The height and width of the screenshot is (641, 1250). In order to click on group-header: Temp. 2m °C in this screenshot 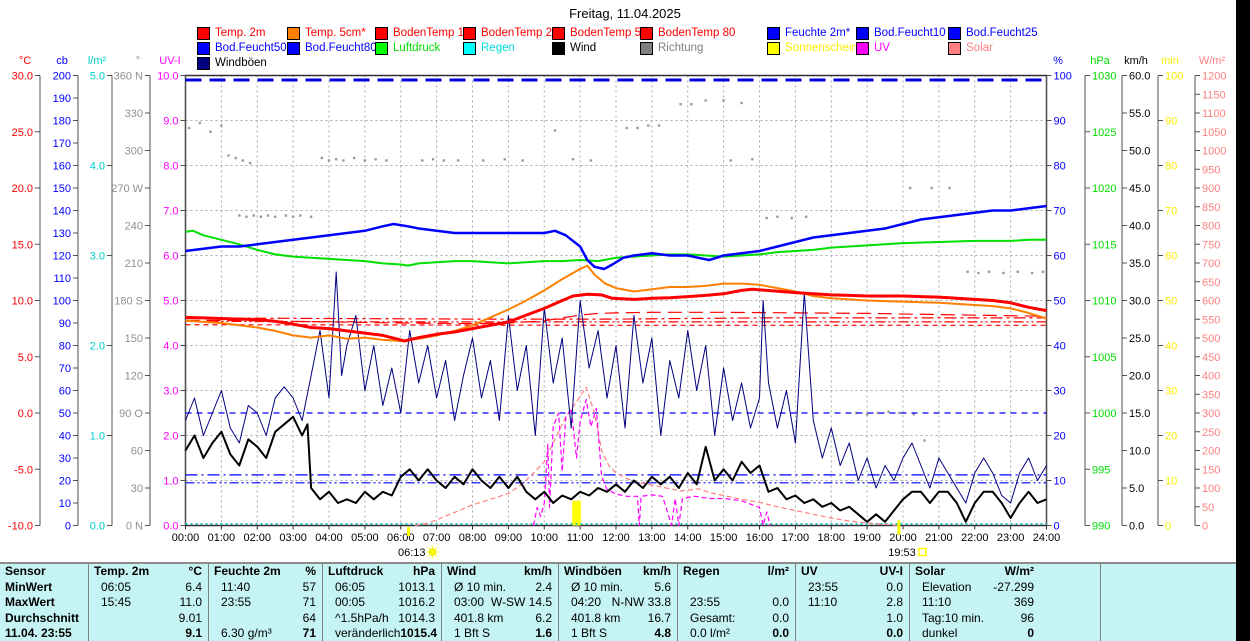, I will do `click(148, 572)`.